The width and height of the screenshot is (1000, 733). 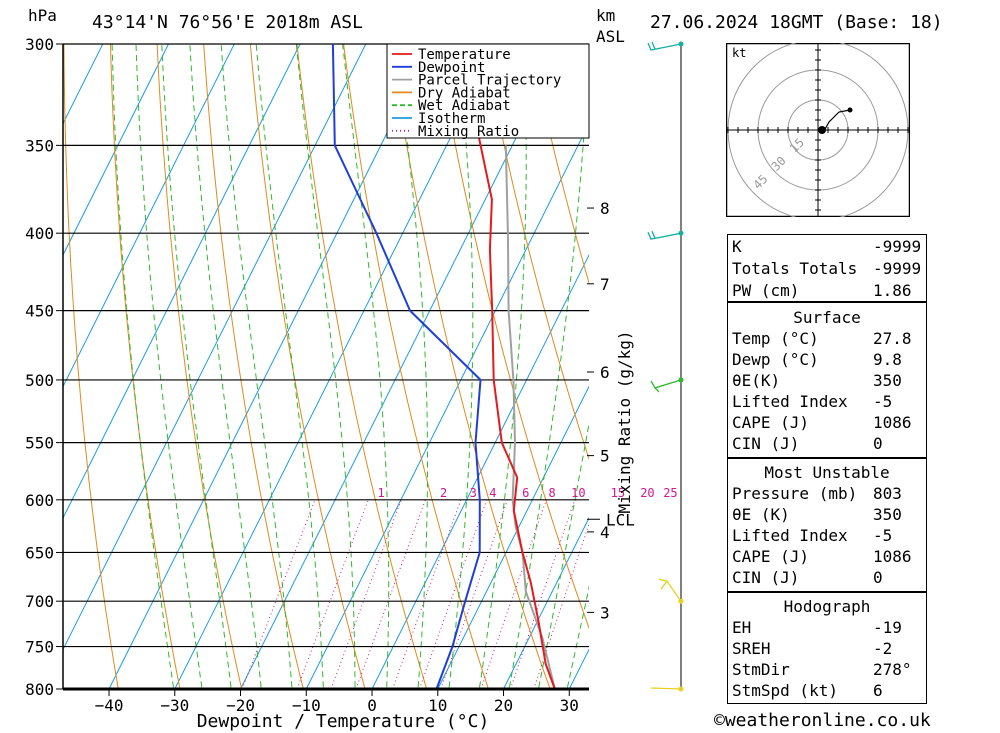 What do you see at coordinates (817, 380) in the screenshot?
I see `surface-row-thetae: θE(K) 350` at bounding box center [817, 380].